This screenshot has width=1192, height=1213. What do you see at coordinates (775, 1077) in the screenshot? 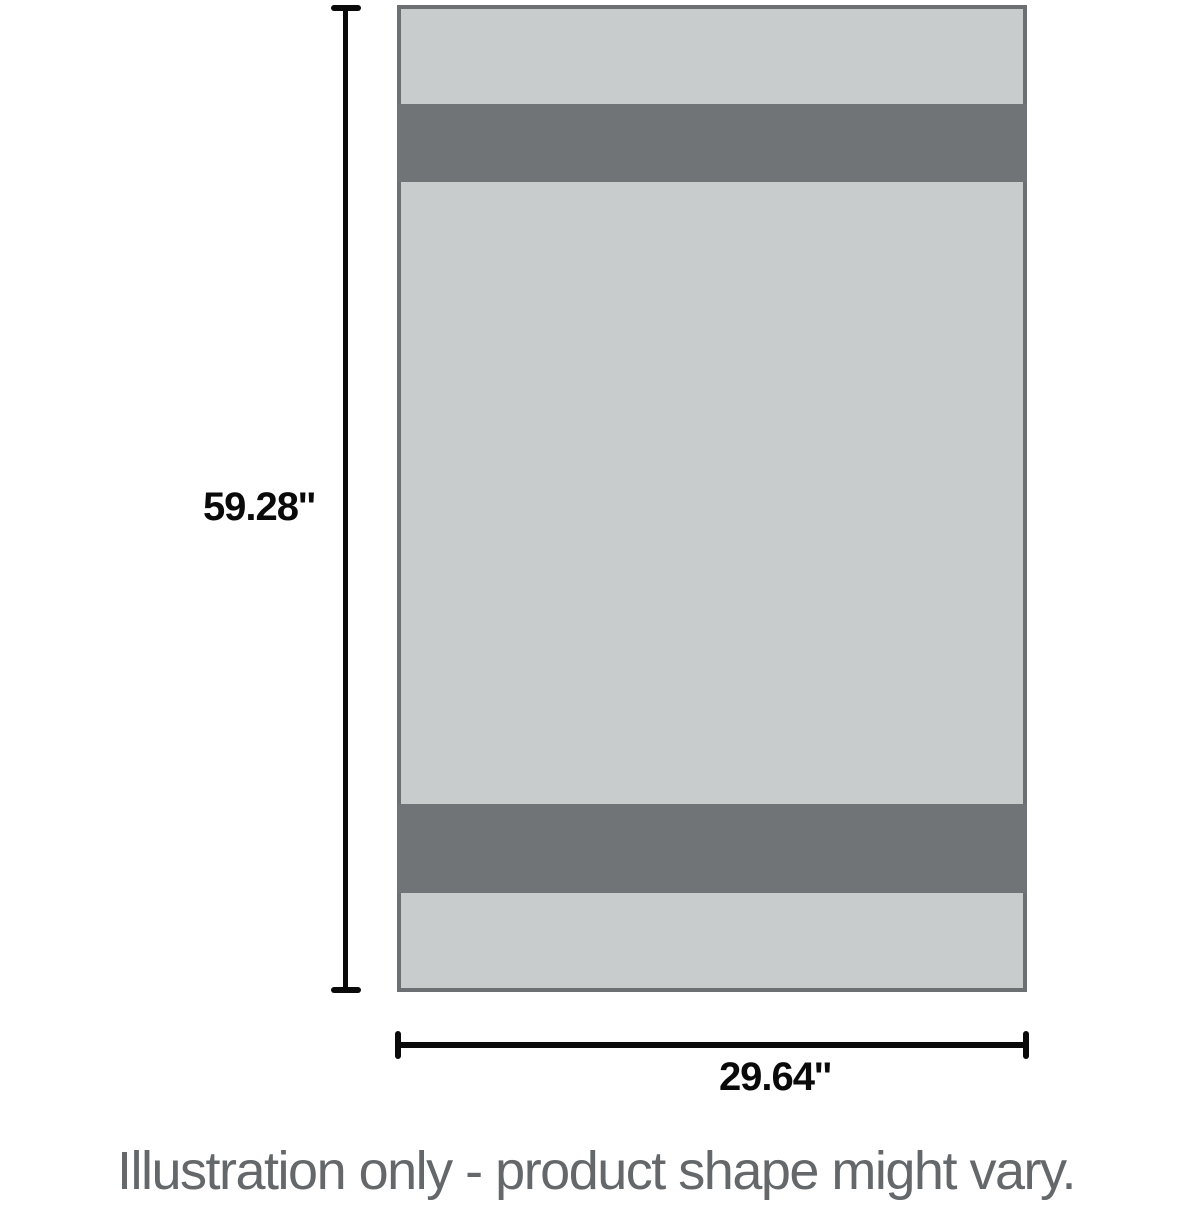
I see `width-dimension-label: 29.64''` at bounding box center [775, 1077].